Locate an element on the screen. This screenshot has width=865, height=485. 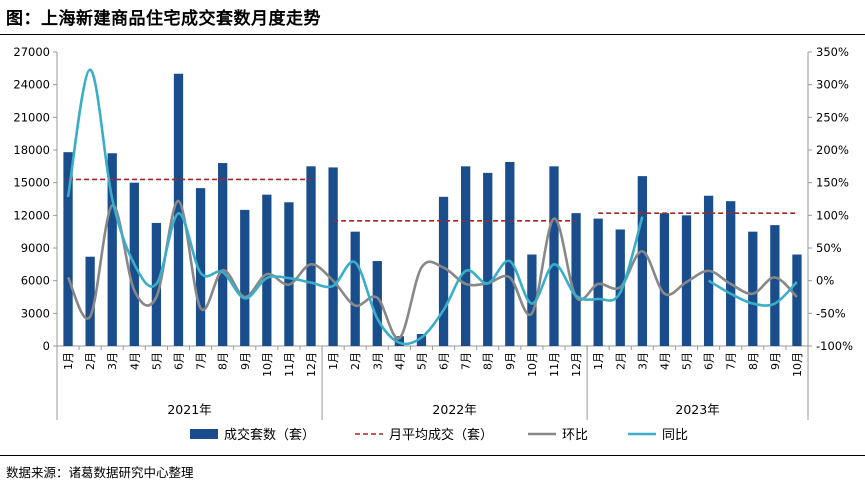
chart-title: 图：上海新建商品住宅成交套数月度走势 is located at coordinates (163, 19).